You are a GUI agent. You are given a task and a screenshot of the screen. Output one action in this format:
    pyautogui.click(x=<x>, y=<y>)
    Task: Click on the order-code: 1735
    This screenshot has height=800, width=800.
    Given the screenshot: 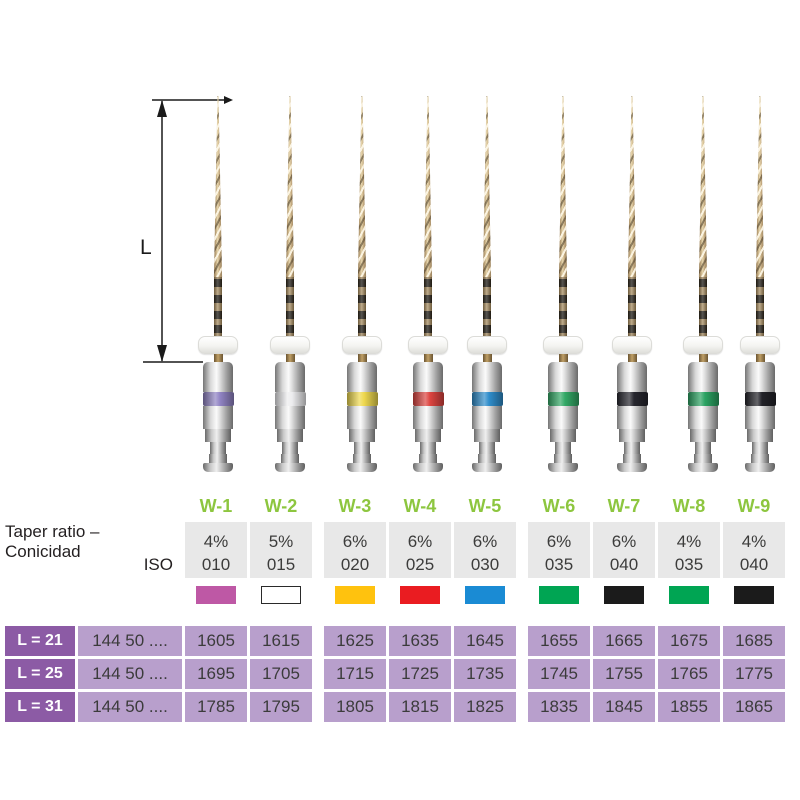 What is the action you would take?
    pyautogui.click(x=485, y=674)
    